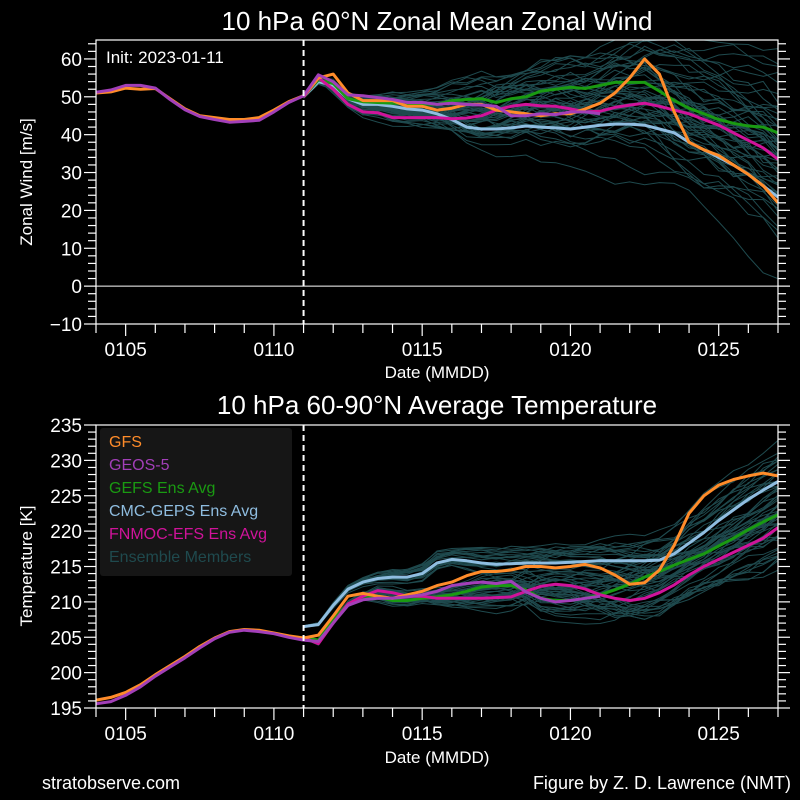 The image size is (800, 800). What do you see at coordinates (437, 372) in the screenshot?
I see `wind-x-axis-label: Date (MMDD)` at bounding box center [437, 372].